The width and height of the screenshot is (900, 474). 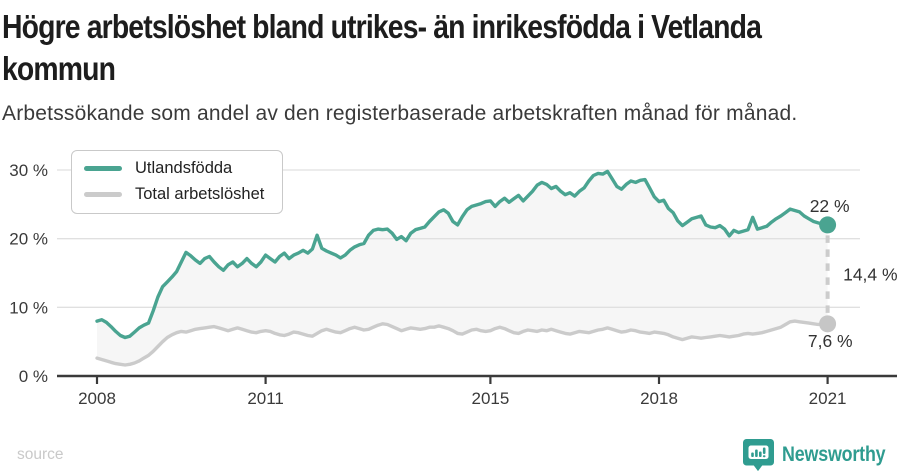 What do you see at coordinates (40, 454) in the screenshot?
I see `source-label: source` at bounding box center [40, 454].